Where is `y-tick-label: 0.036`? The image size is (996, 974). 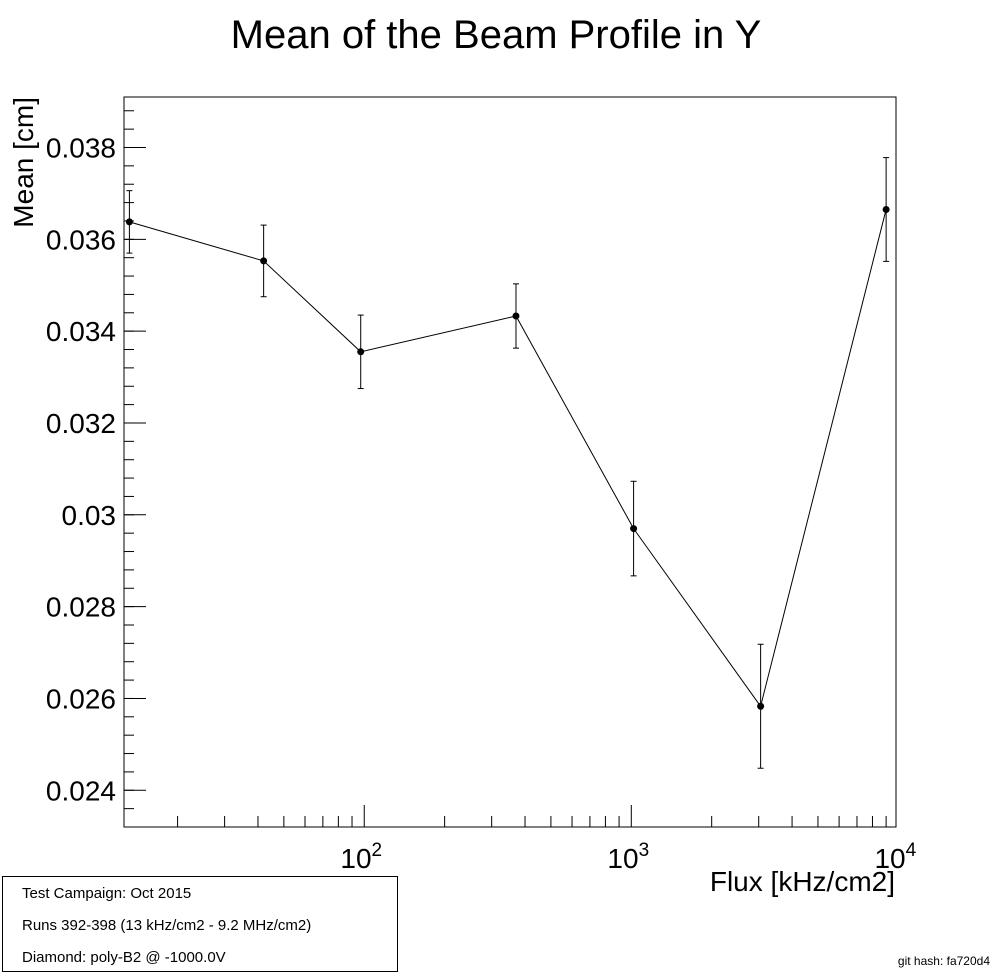 y-tick-label: 0.036 is located at coordinates (81, 239).